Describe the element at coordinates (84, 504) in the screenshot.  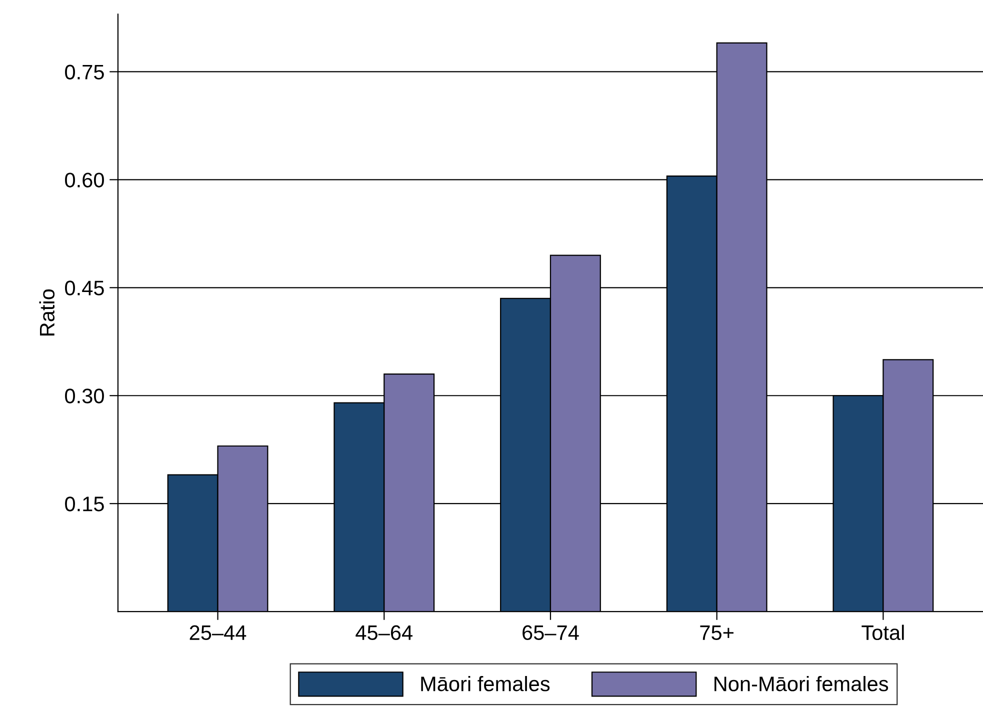
I see `y-tick-label: 0.15` at that location.